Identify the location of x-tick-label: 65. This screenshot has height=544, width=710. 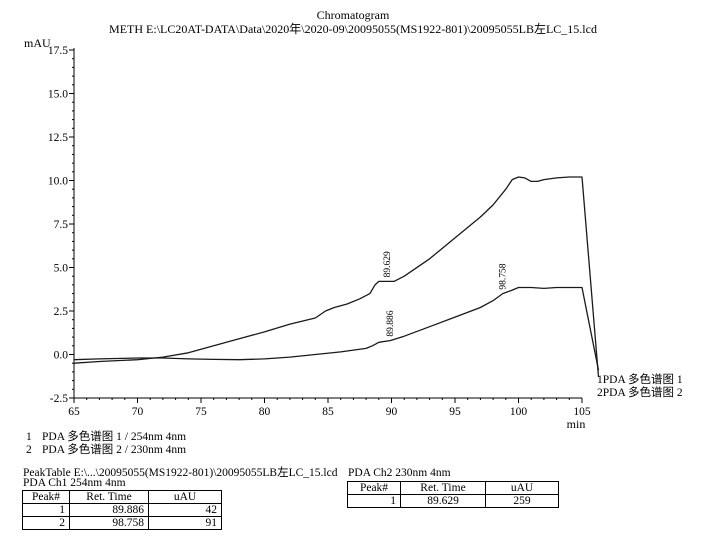
(74, 412).